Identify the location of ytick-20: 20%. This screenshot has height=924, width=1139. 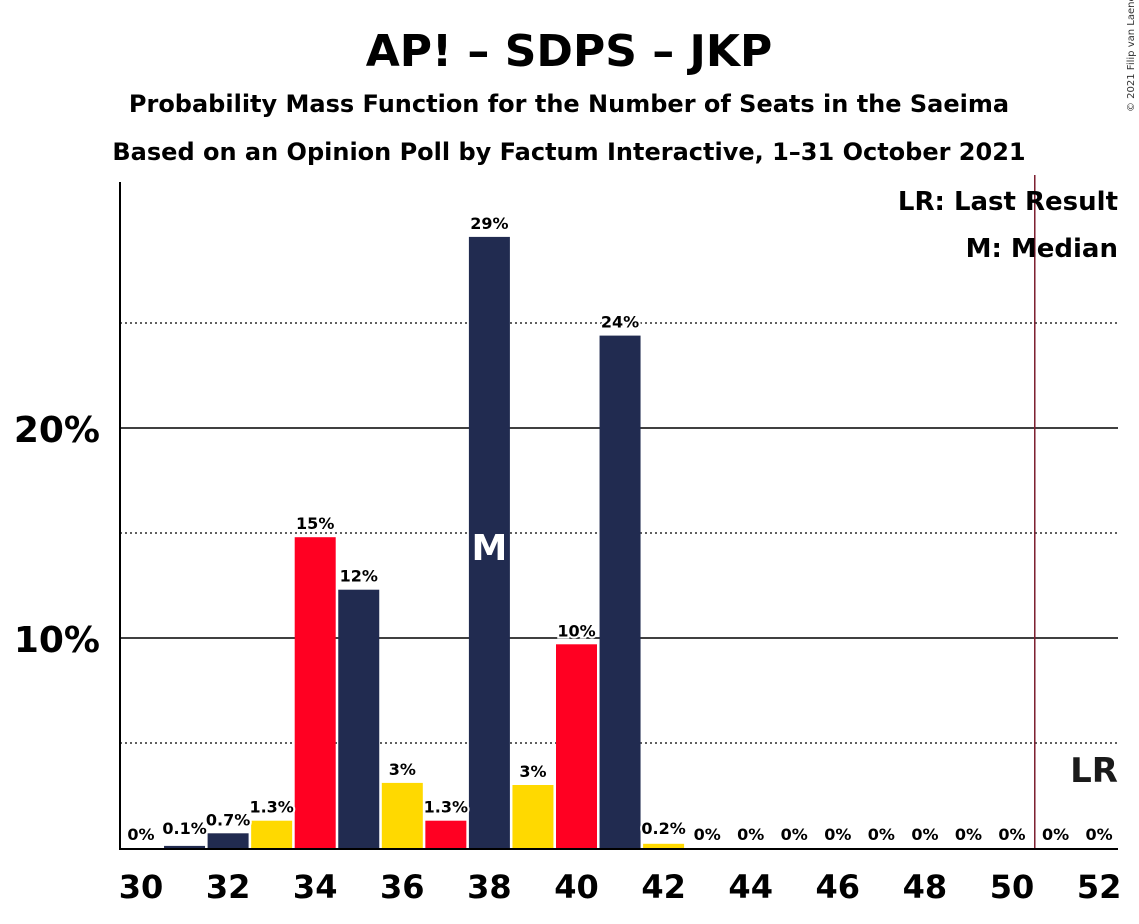
(57, 430).